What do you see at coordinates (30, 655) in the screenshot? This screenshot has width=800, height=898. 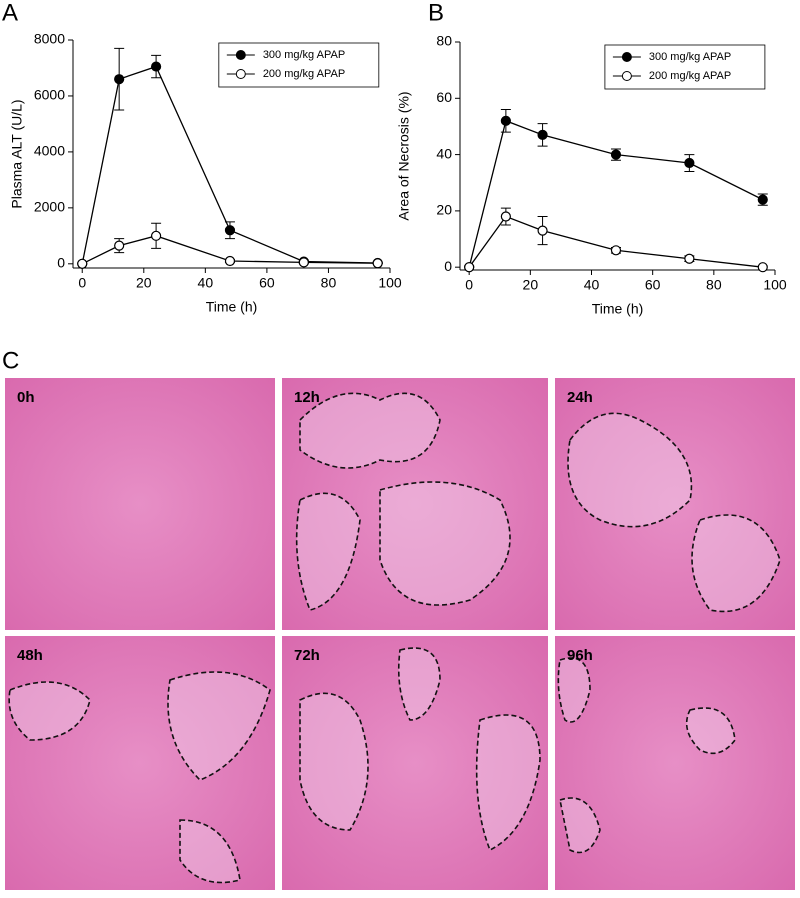 I see `image-label: 48h` at bounding box center [30, 655].